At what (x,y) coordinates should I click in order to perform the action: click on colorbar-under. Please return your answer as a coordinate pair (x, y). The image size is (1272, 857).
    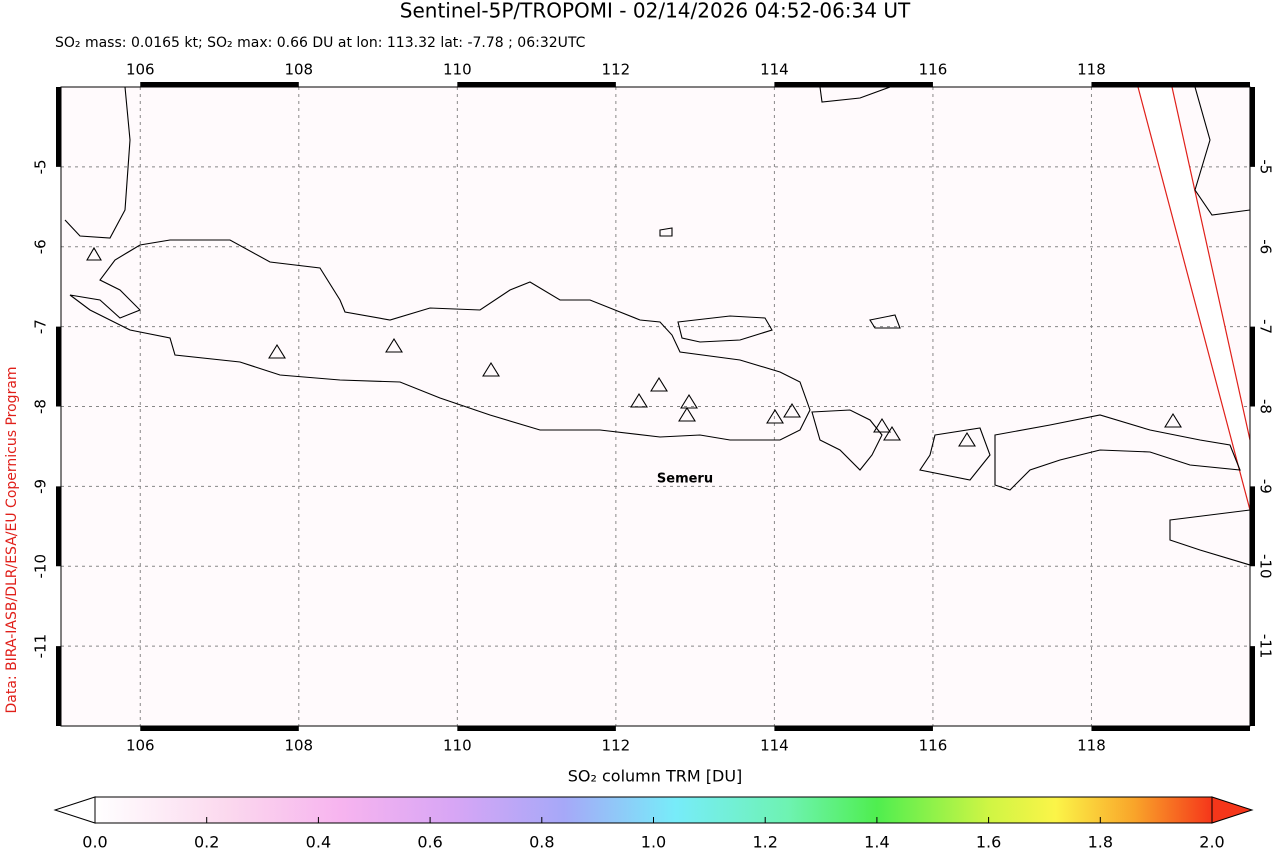
    Looking at the image, I should click on (75, 810).